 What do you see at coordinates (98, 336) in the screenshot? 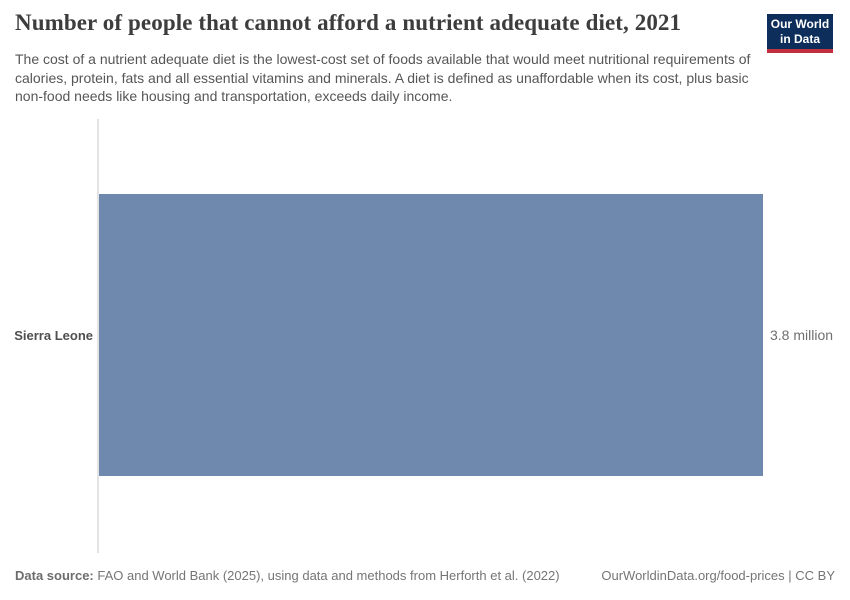
I see `y-axis-line` at bounding box center [98, 336].